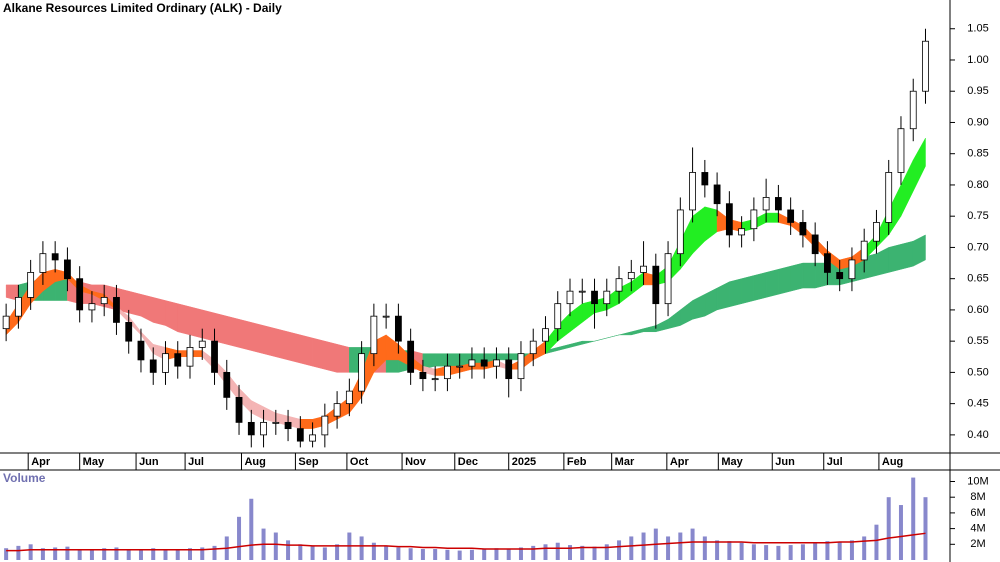 This screenshot has height=562, width=1000. Describe the element at coordinates (977, 529) in the screenshot. I see `volume-tick-label: 4M` at that location.